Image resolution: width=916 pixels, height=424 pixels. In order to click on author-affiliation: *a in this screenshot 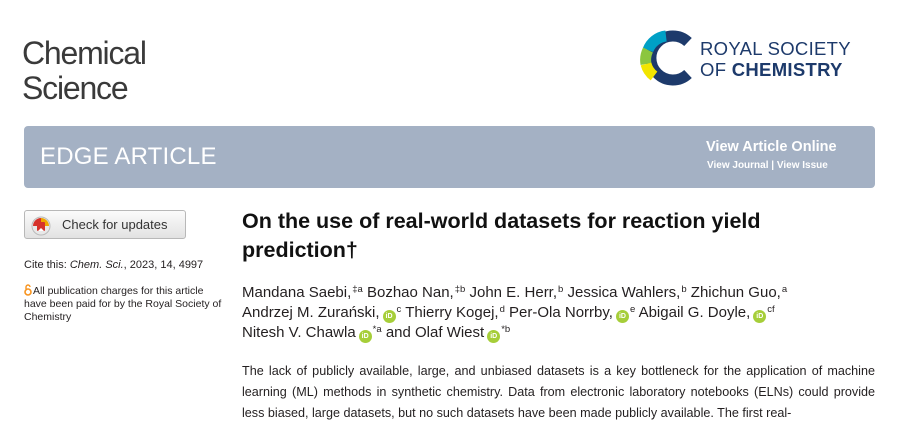, I will do `click(377, 329)`.